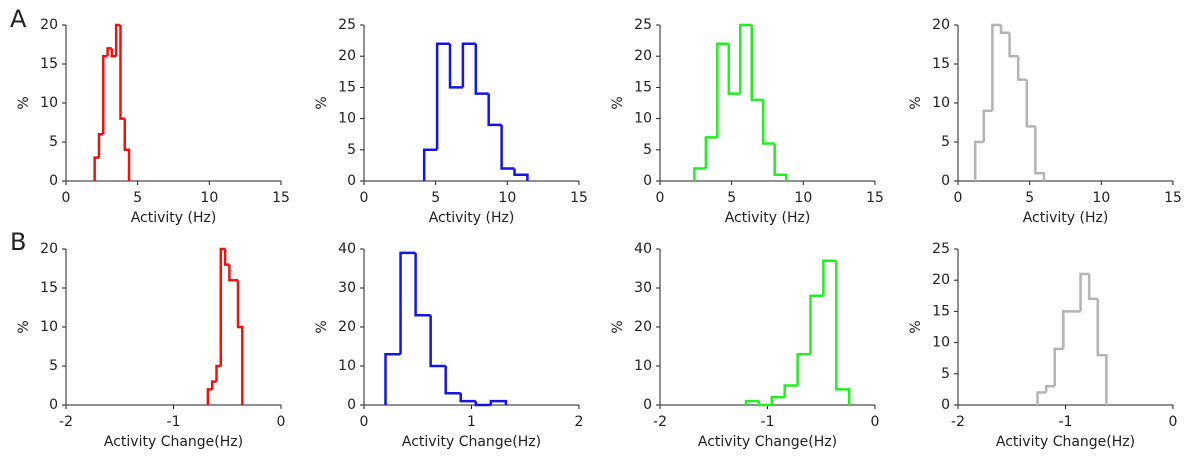  I want to click on panel-label: A, so click(18, 19).